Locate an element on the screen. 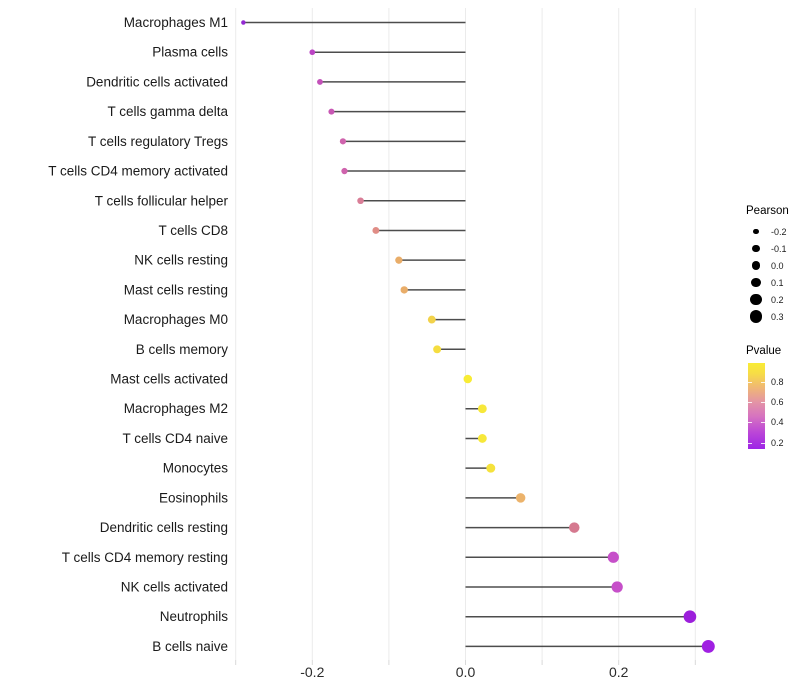 This screenshot has width=800, height=700. category-label: Macrophages M2 is located at coordinates (176, 408).